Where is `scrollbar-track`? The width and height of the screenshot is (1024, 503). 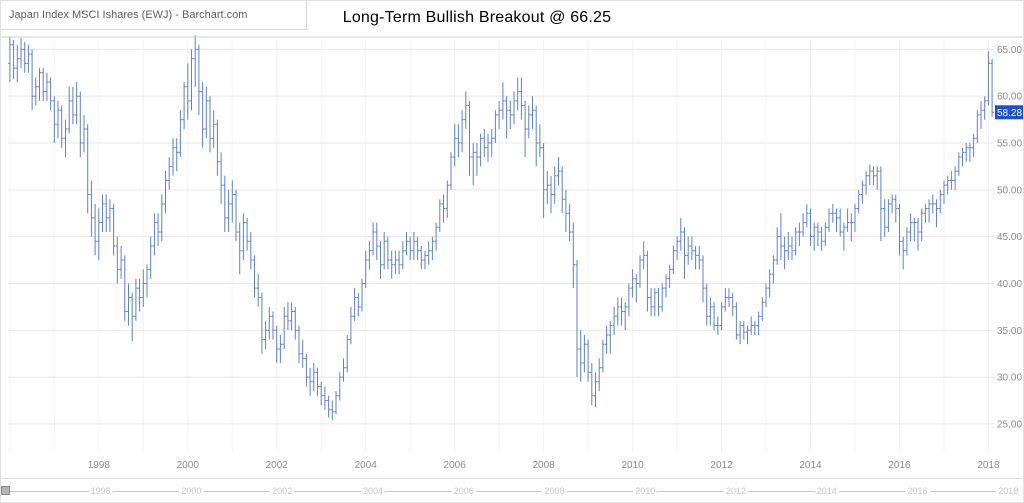
scrollbar-track is located at coordinates (509, 491).